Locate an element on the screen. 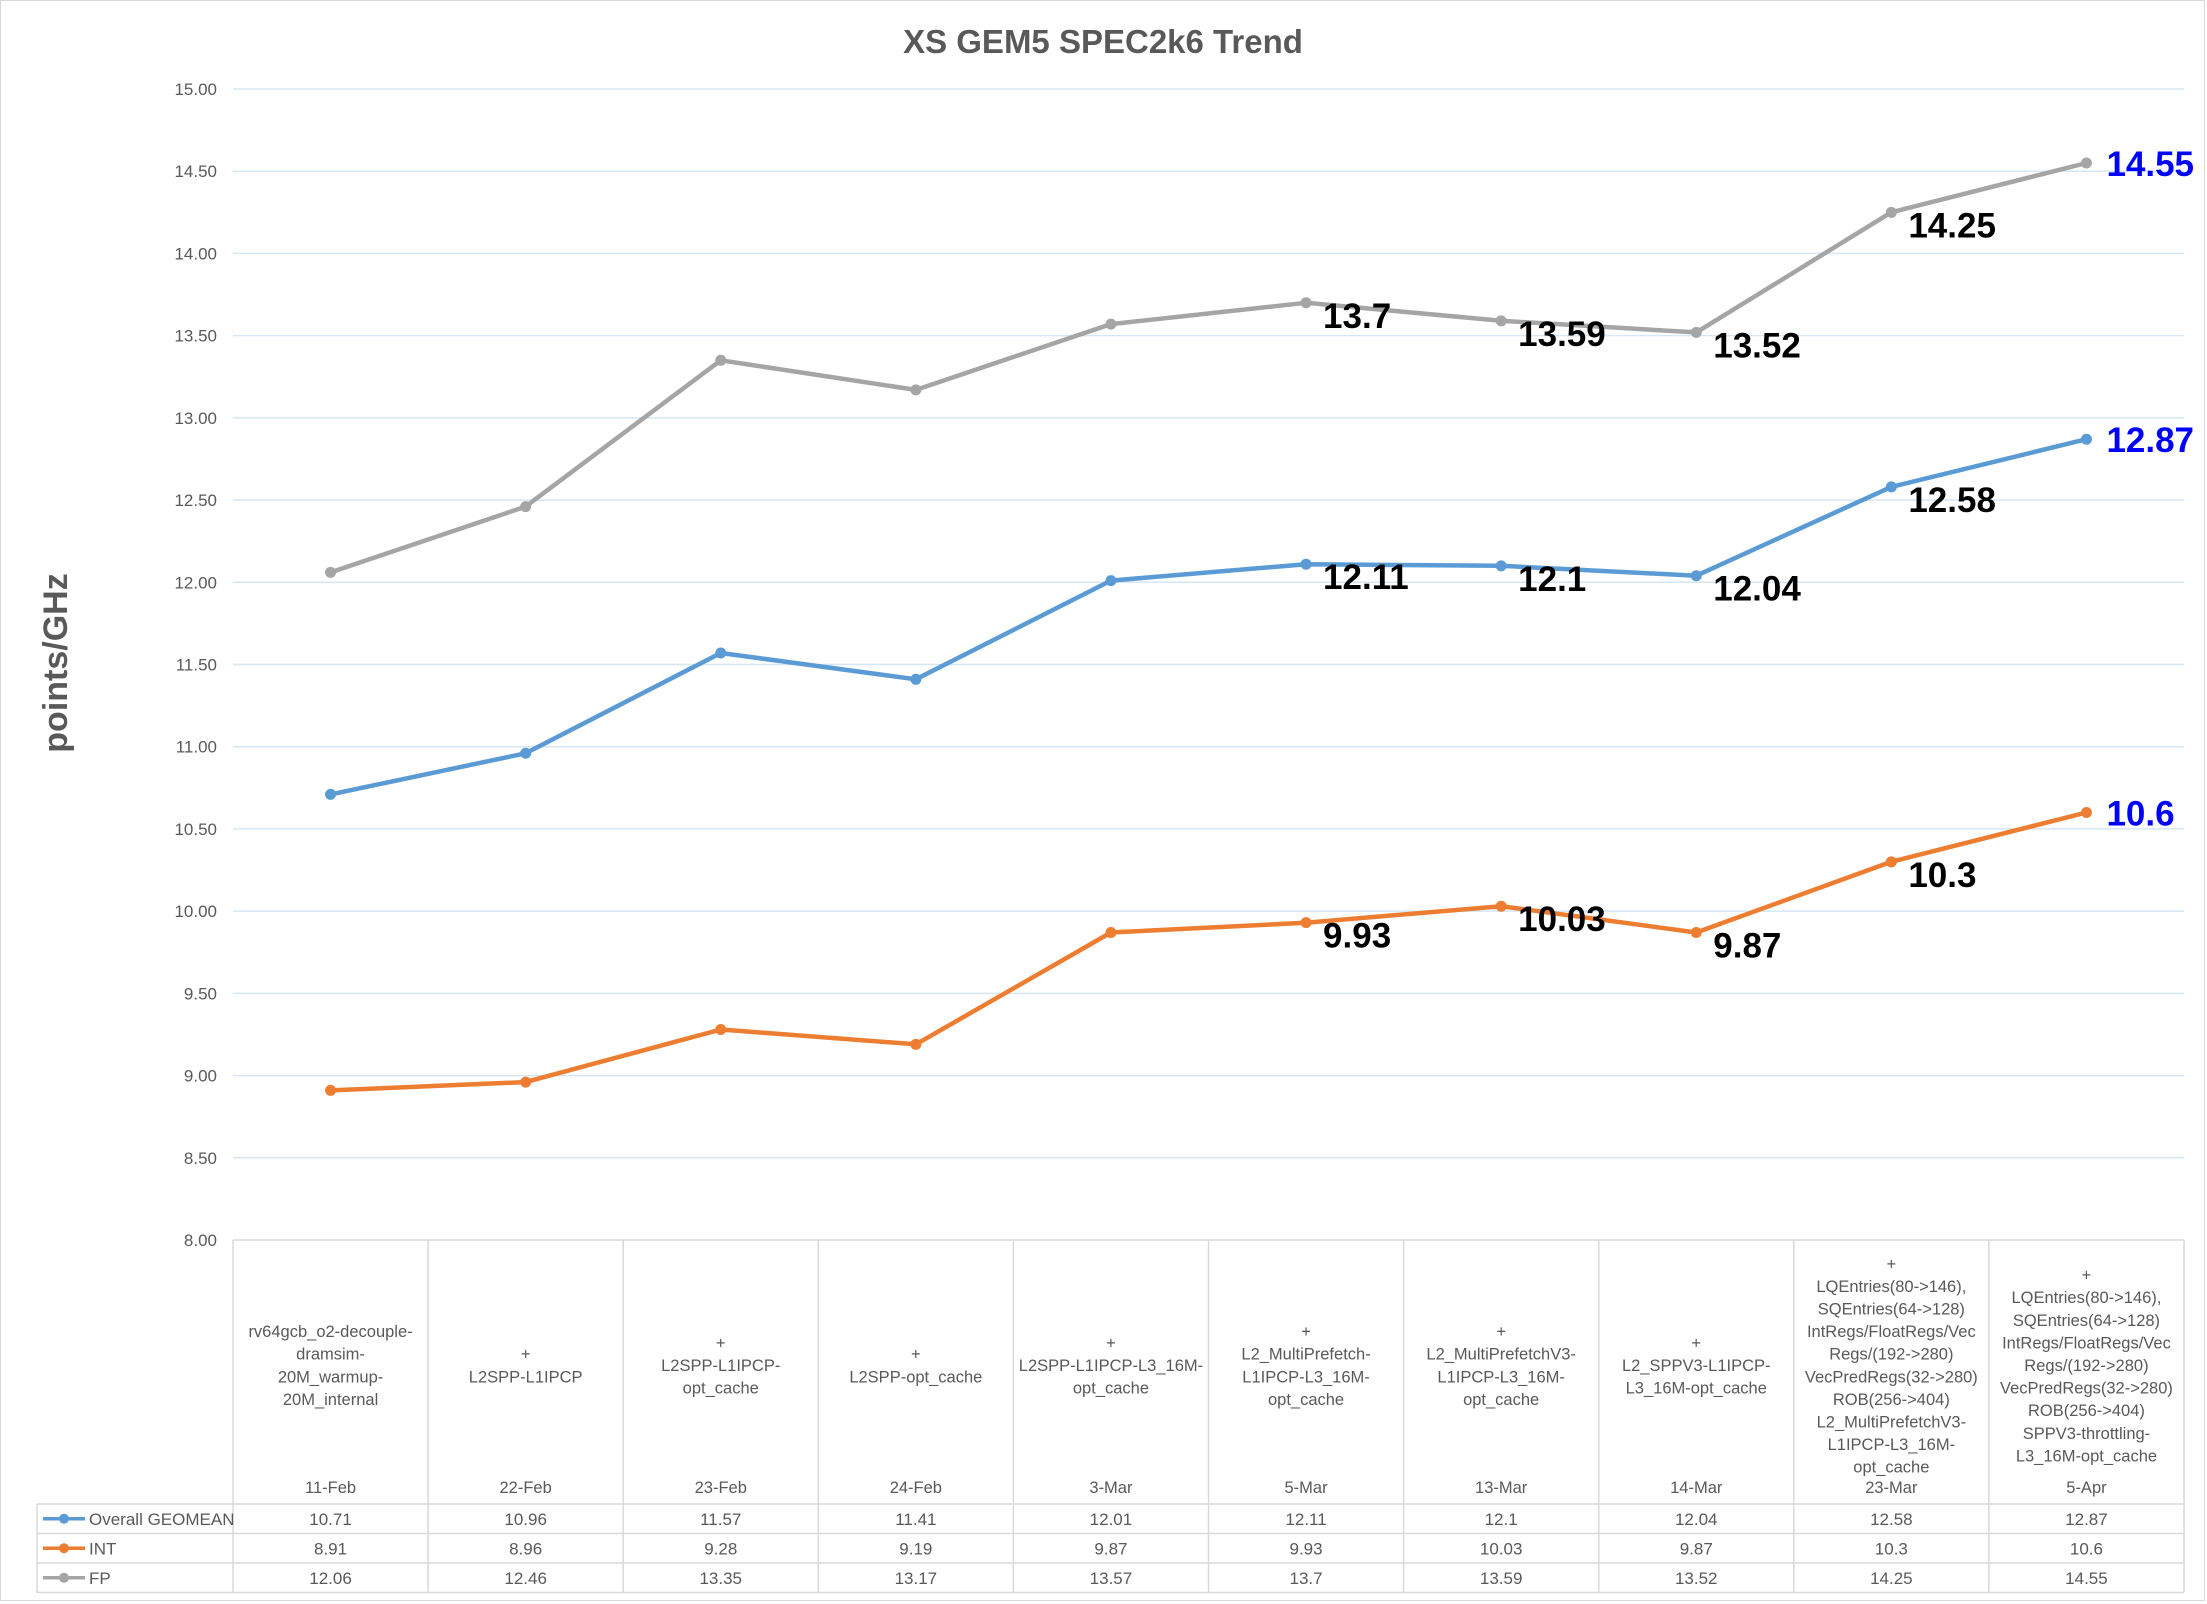 The width and height of the screenshot is (2207, 1604). table-cell: 11.41 is located at coordinates (915, 1519).